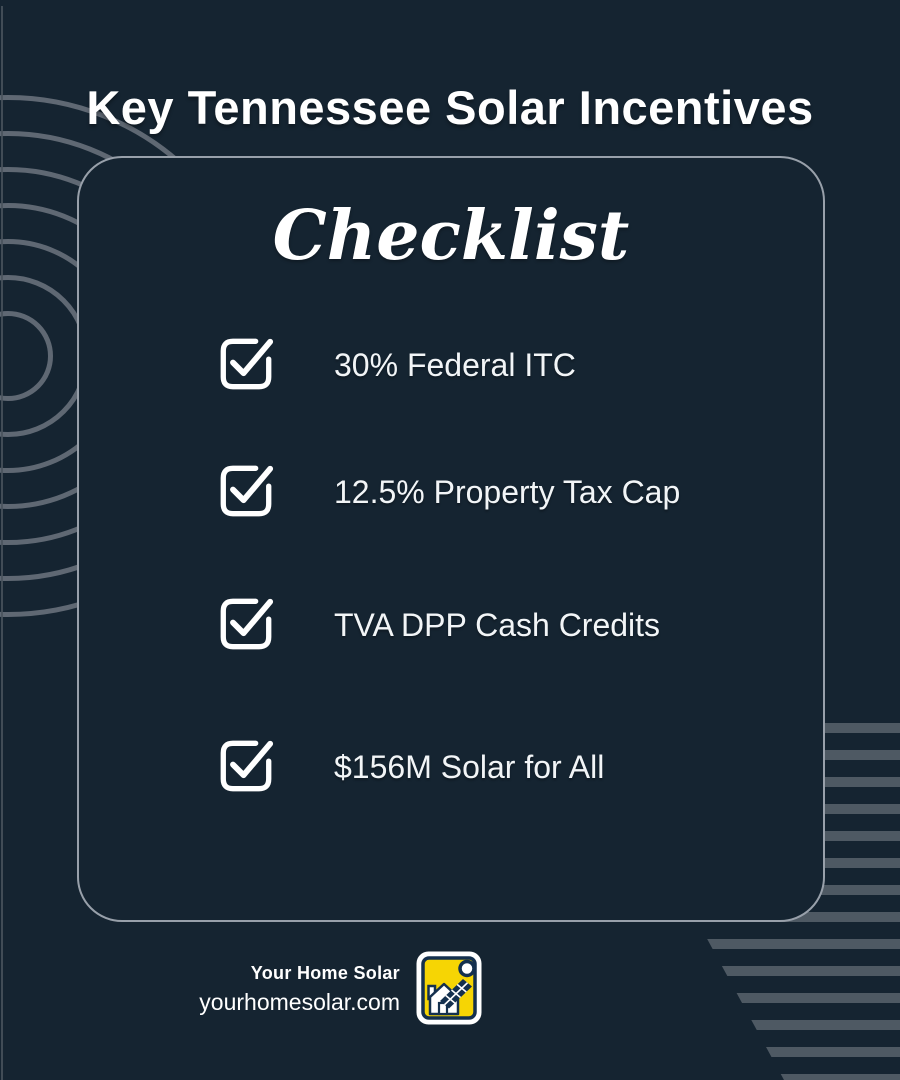  I want to click on footer-text: Your Home Solar yourhomesolar.com, so click(250, 989).